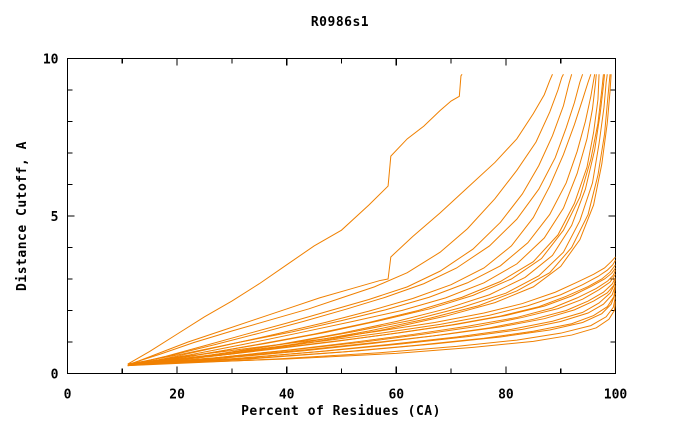  I want to click on x-tick-label: 80, so click(506, 395).